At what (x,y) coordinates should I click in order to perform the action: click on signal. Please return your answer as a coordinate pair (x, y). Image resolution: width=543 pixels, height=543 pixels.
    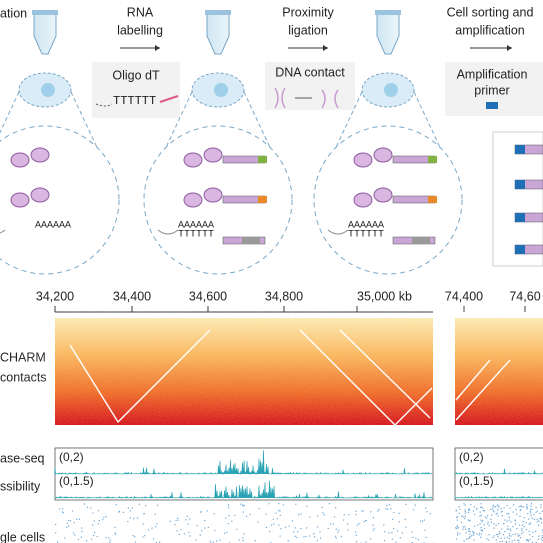
    Looking at the image, I should click on (243, 490).